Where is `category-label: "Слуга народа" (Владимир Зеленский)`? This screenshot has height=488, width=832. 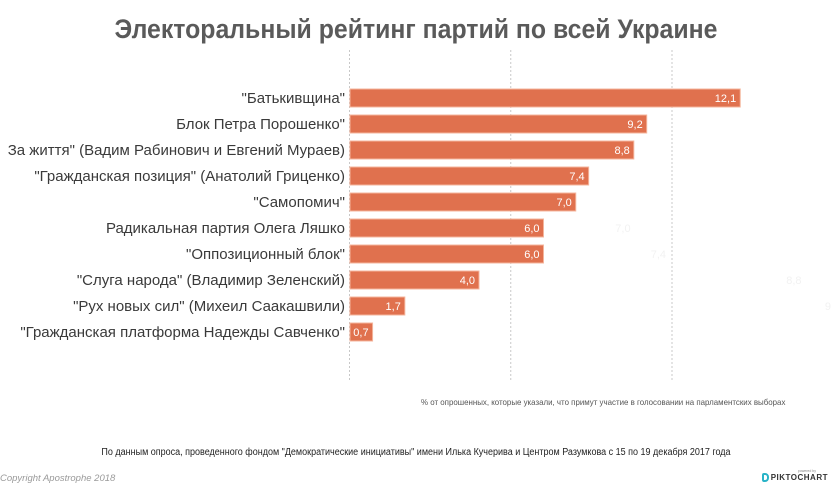
category-label: "Слуга народа" (Владимир Зеленский) is located at coordinates (211, 280).